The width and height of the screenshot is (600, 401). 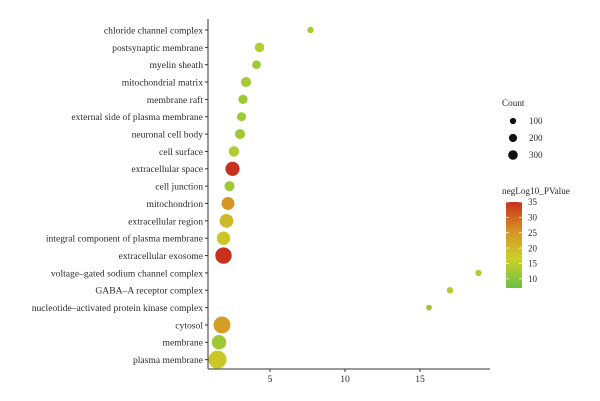 What do you see at coordinates (513, 103) in the screenshot?
I see `size-legend-title: Count` at bounding box center [513, 103].